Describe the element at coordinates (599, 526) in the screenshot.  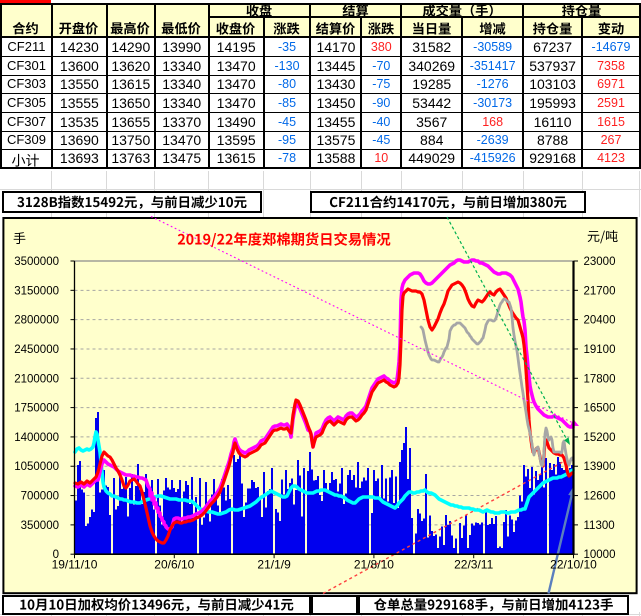
I see `svg-text: 11300` at that location.